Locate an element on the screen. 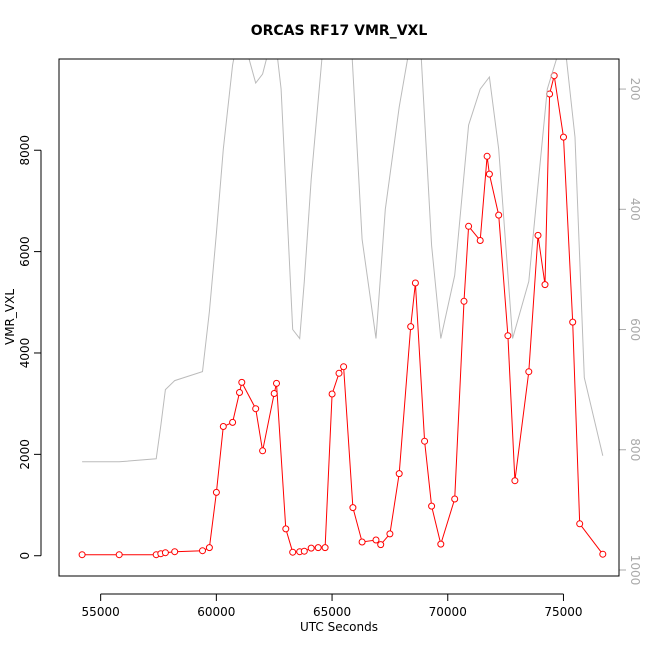 Image resolution: width=650 pixels, height=650 pixels. x-tick-label: 70000 is located at coordinates (448, 612).